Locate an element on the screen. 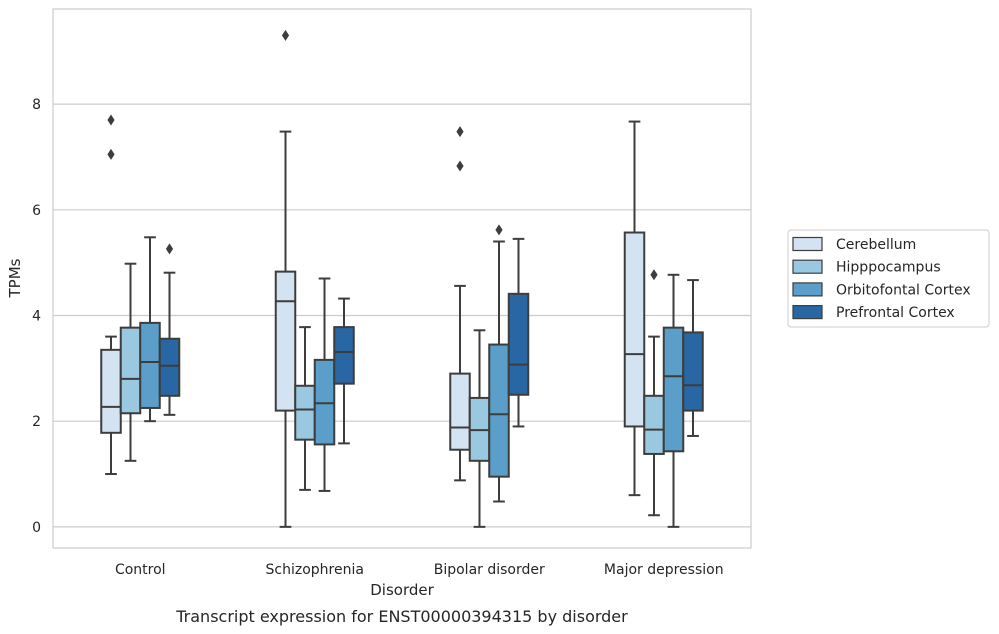 The height and width of the screenshot is (634, 999). y-tick-label: 2 is located at coordinates (36, 422).